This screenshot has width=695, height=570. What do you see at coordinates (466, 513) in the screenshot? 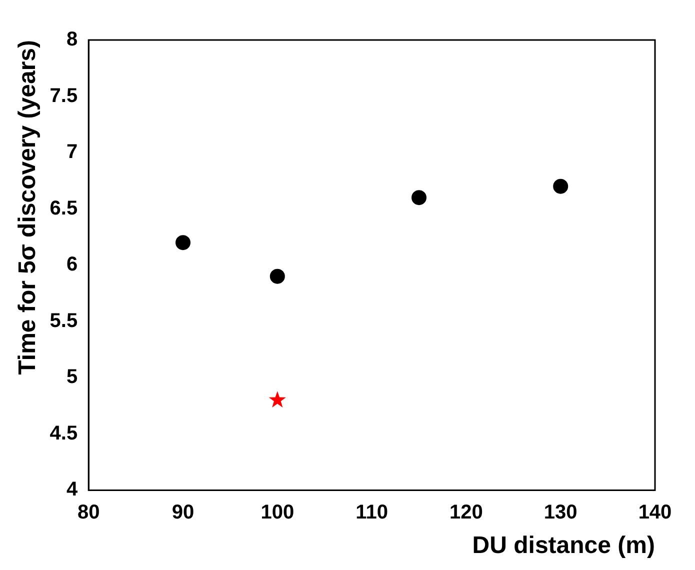
I see `x-tick-label: 120` at bounding box center [466, 513].